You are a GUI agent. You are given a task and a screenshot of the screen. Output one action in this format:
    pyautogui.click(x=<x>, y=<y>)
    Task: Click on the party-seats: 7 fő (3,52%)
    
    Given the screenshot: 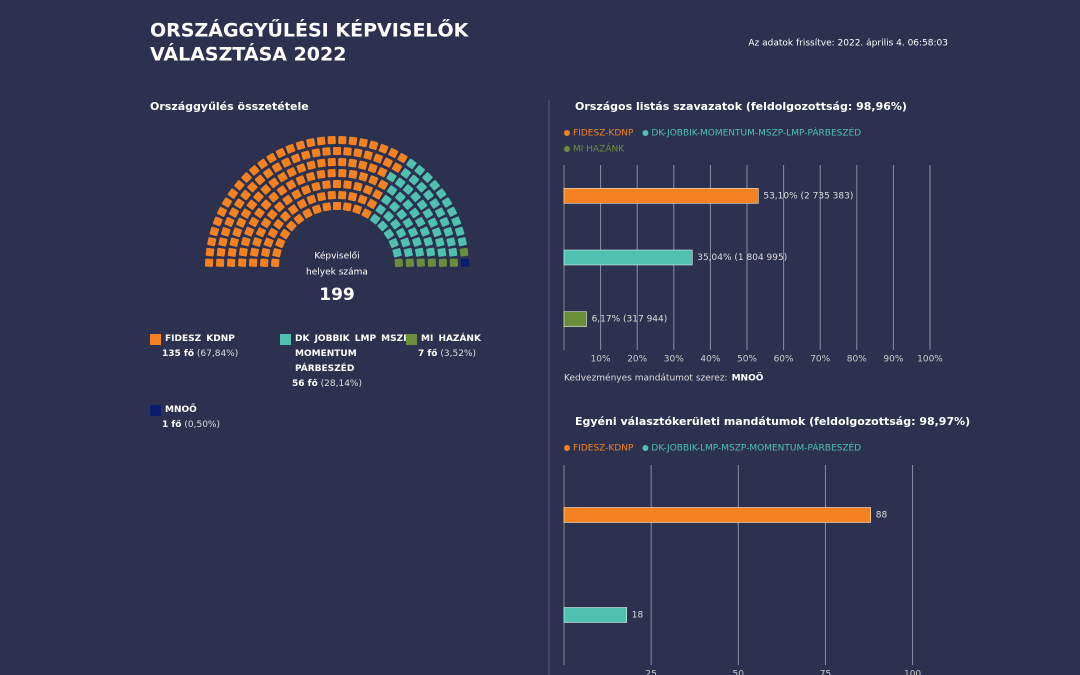 What is the action you would take?
    pyautogui.click(x=474, y=354)
    